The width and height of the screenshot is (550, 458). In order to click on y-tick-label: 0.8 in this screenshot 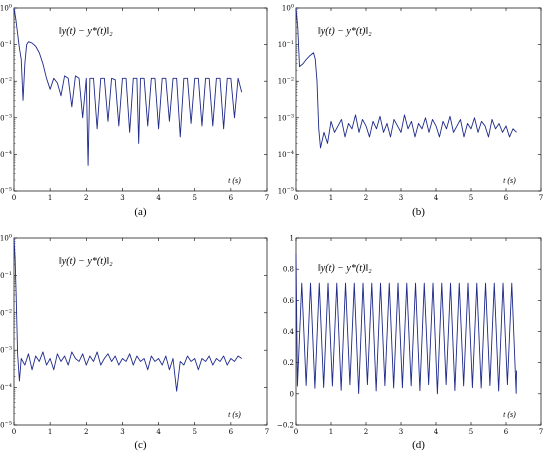, I will do `click(288, 270)`.